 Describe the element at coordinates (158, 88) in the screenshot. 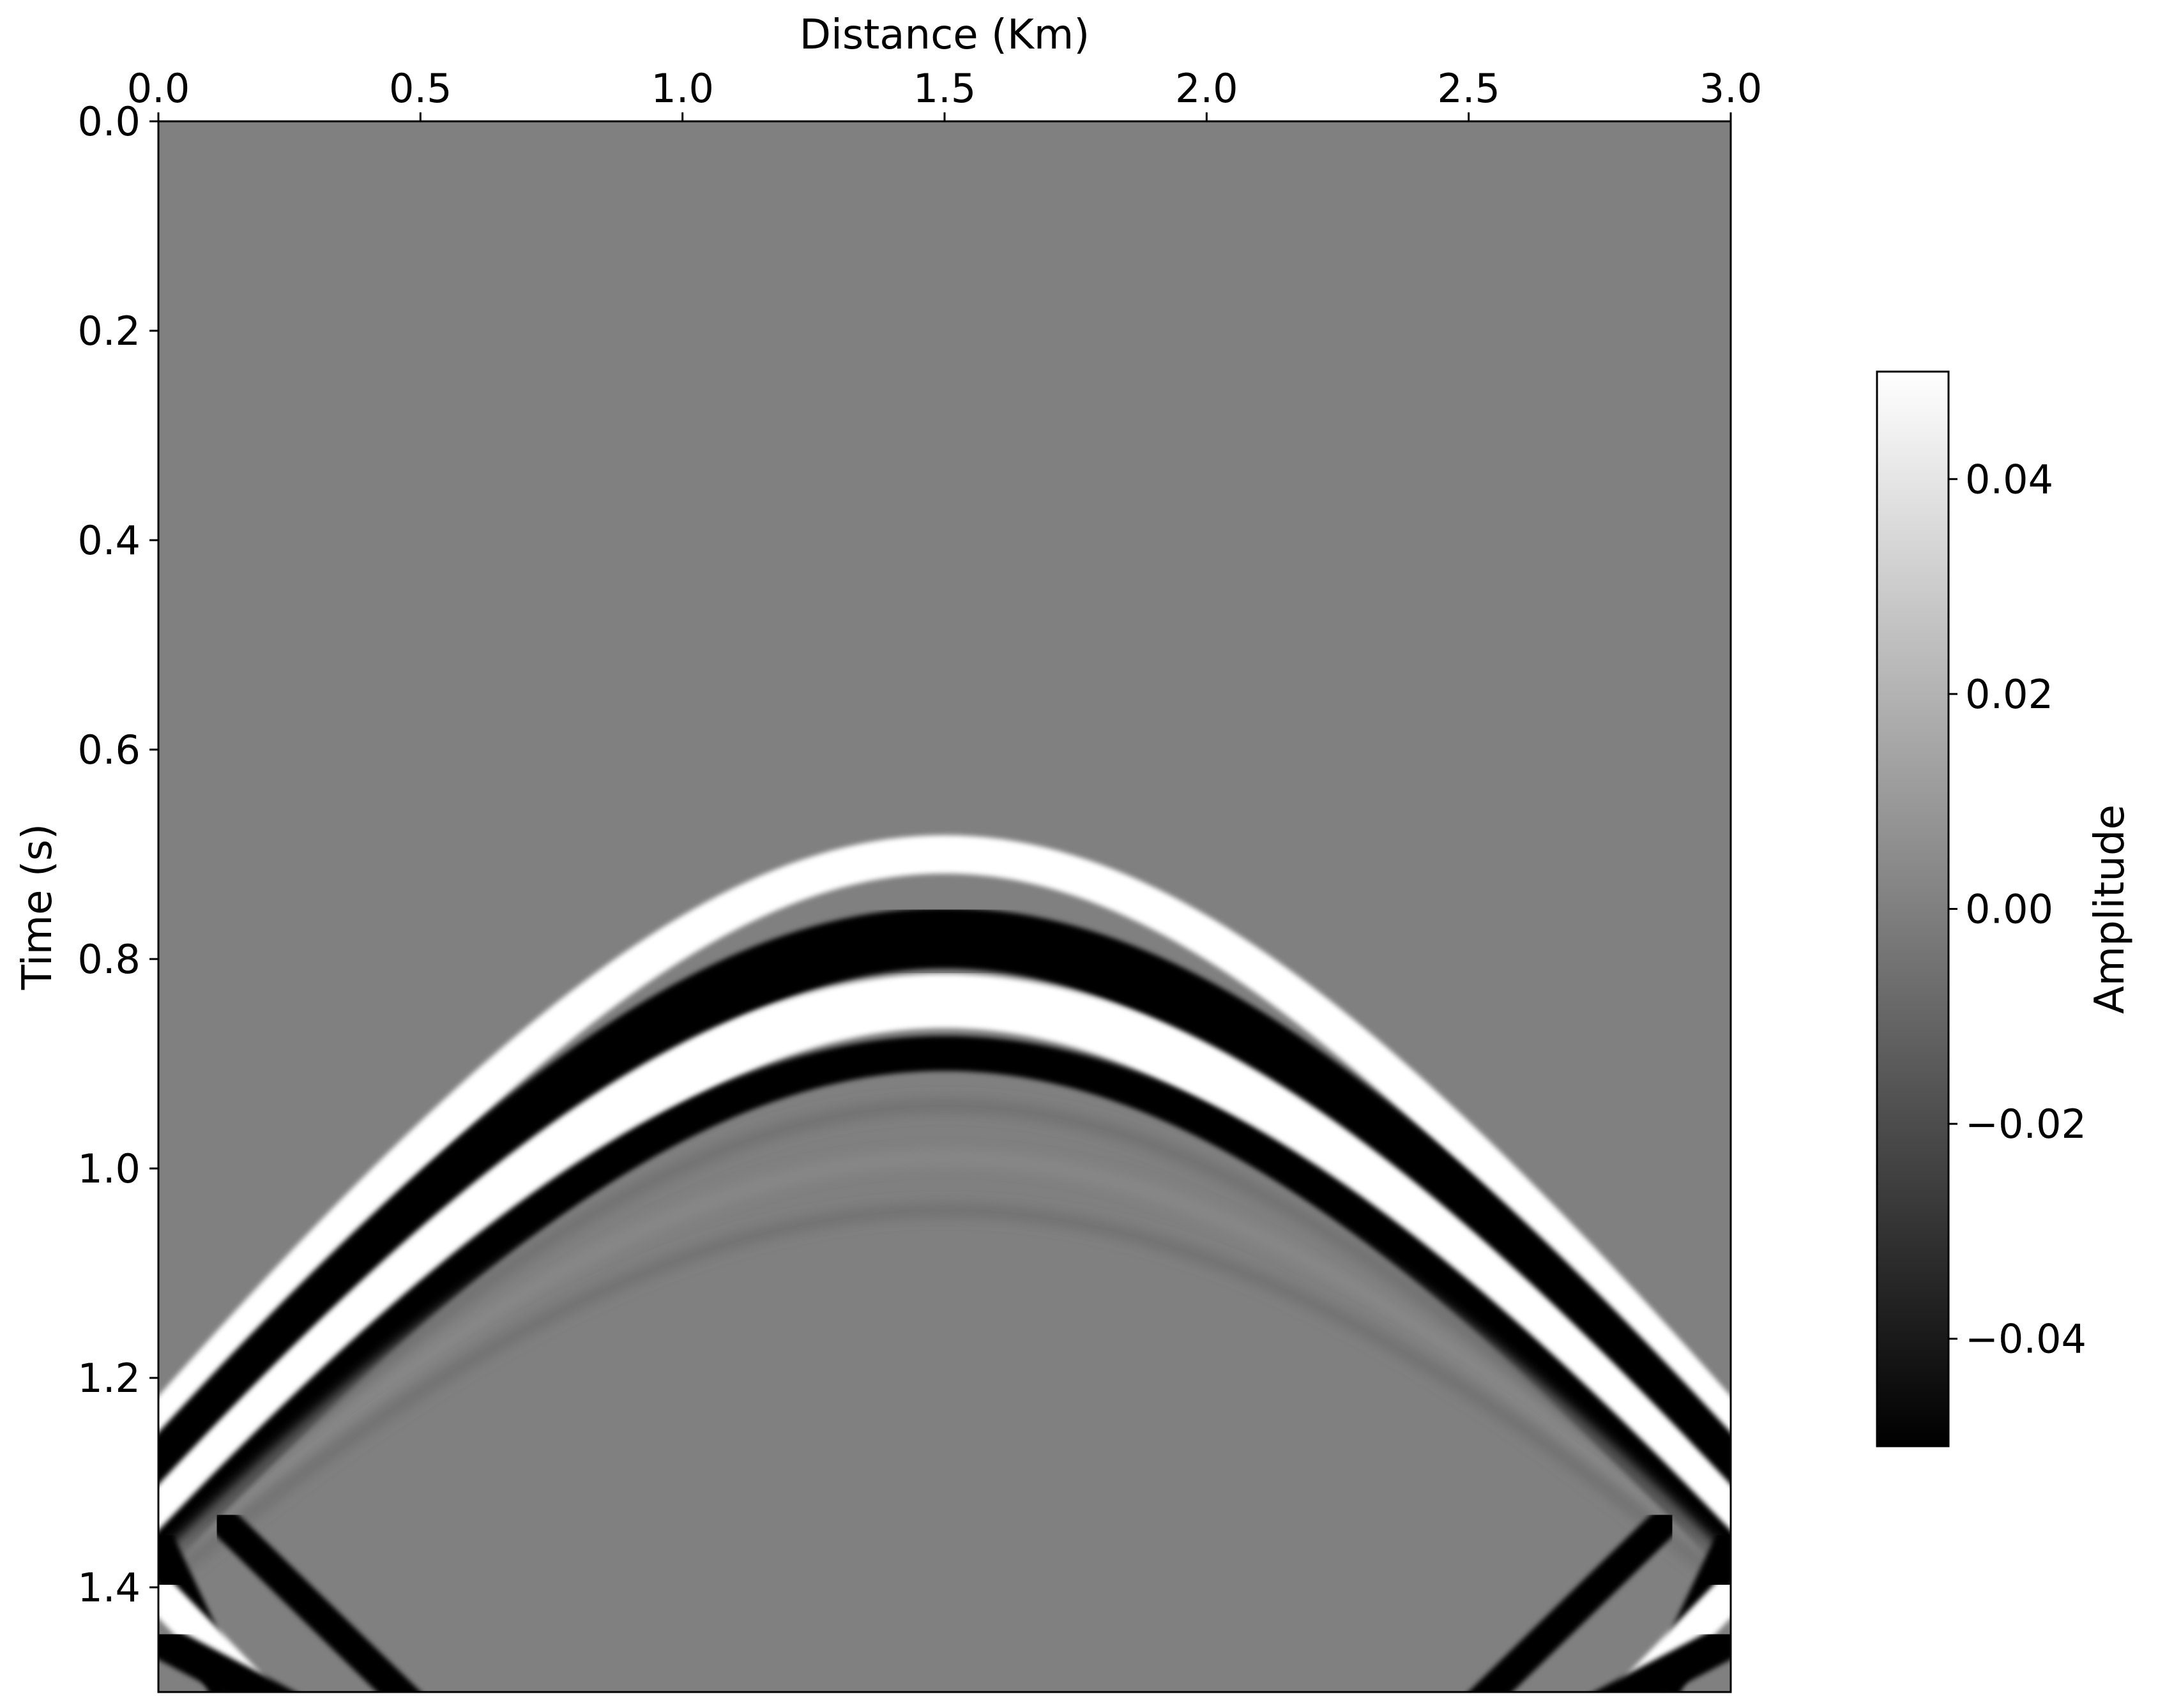

I see `x-tick-label: 0.0` at that location.